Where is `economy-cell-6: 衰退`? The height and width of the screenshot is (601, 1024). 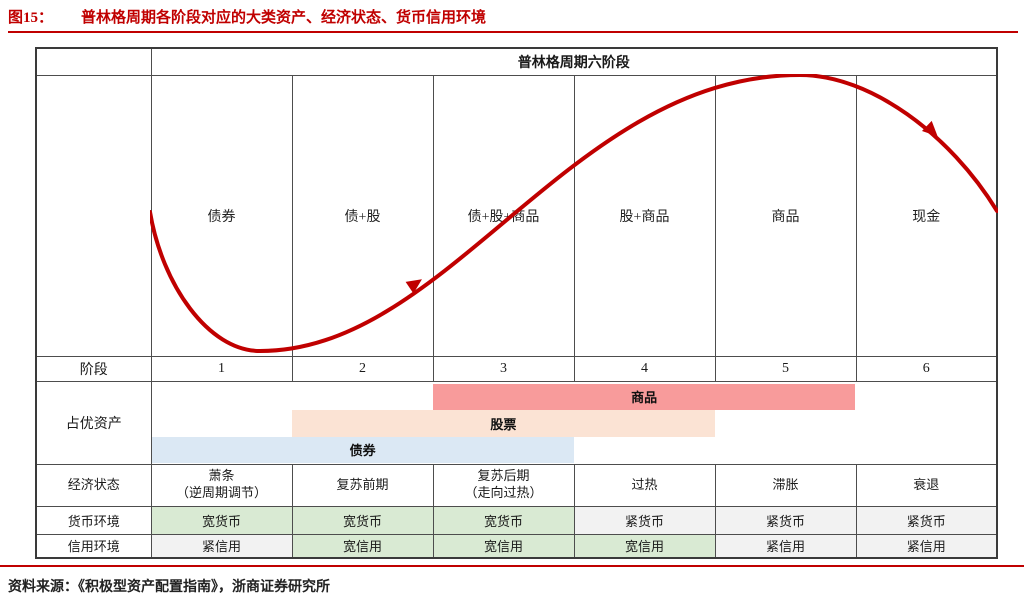 economy-cell-6: 衰退 is located at coordinates (926, 485).